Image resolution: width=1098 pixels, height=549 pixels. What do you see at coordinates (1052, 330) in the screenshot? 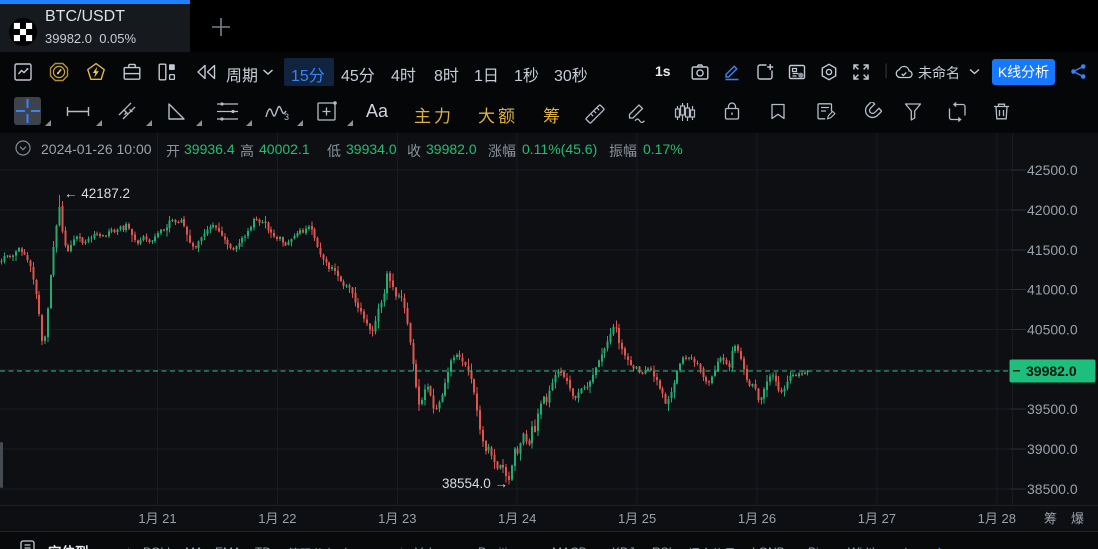
I see `svg-text: 40500.0` at bounding box center [1052, 330].